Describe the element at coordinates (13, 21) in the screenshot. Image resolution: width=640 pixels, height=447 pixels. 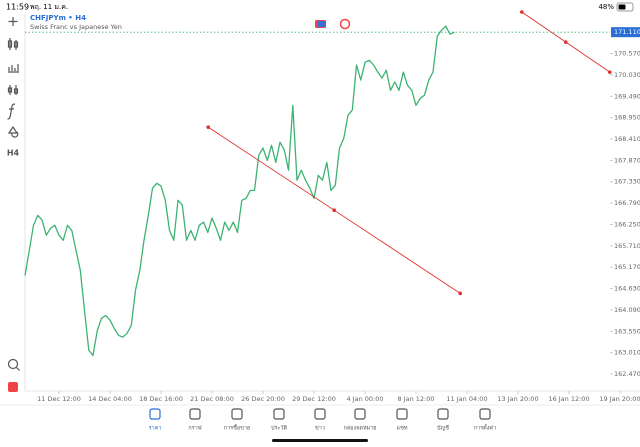
I see `crosshair-tool` at that location.